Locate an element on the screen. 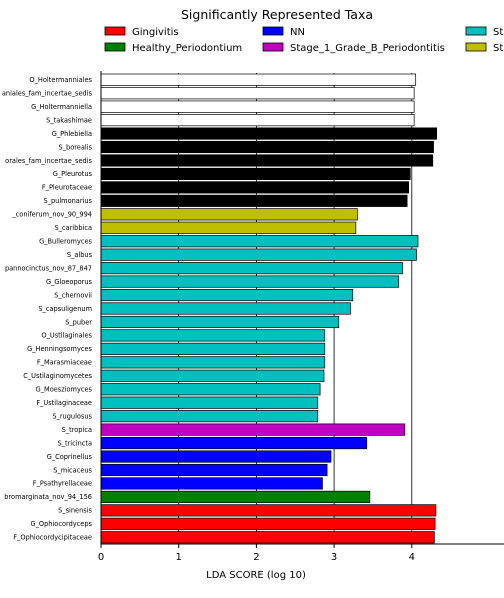  y-tick-label-9: S_pulmonarius is located at coordinates (67, 201).